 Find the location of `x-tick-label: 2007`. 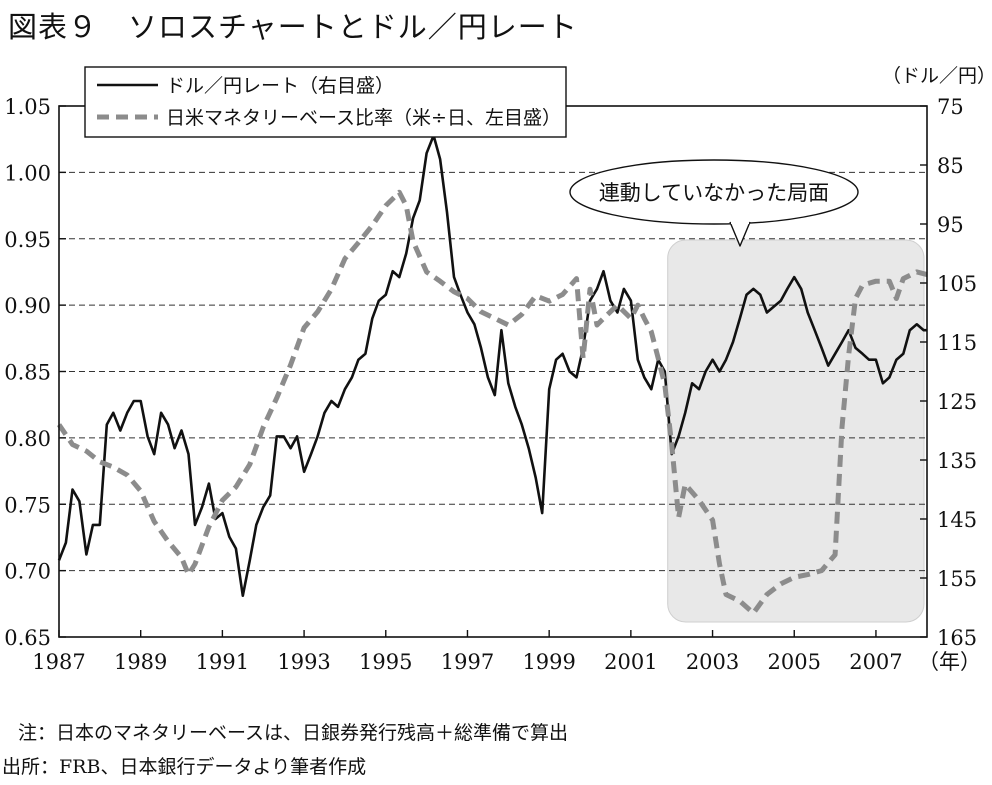

x-tick-label: 2007 is located at coordinates (875, 662).